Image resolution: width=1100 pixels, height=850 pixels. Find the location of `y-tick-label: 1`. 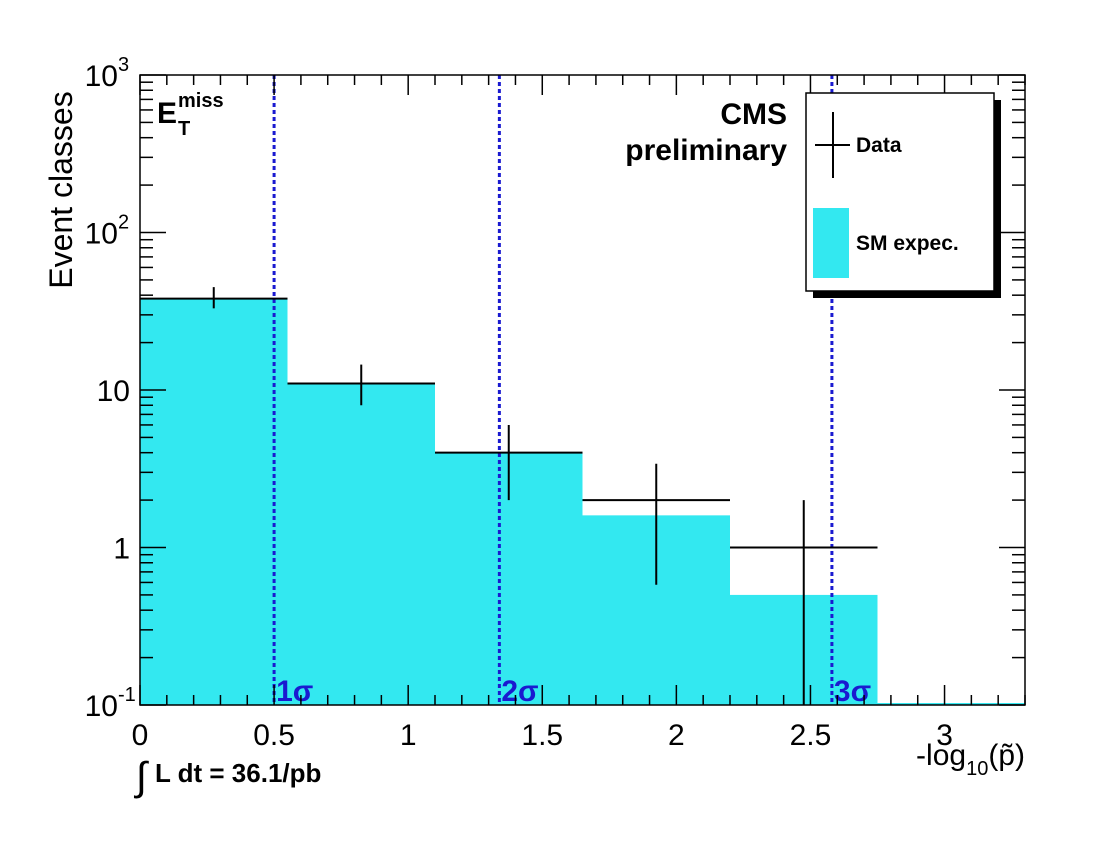

y-tick-label: 1 is located at coordinates (121, 549).